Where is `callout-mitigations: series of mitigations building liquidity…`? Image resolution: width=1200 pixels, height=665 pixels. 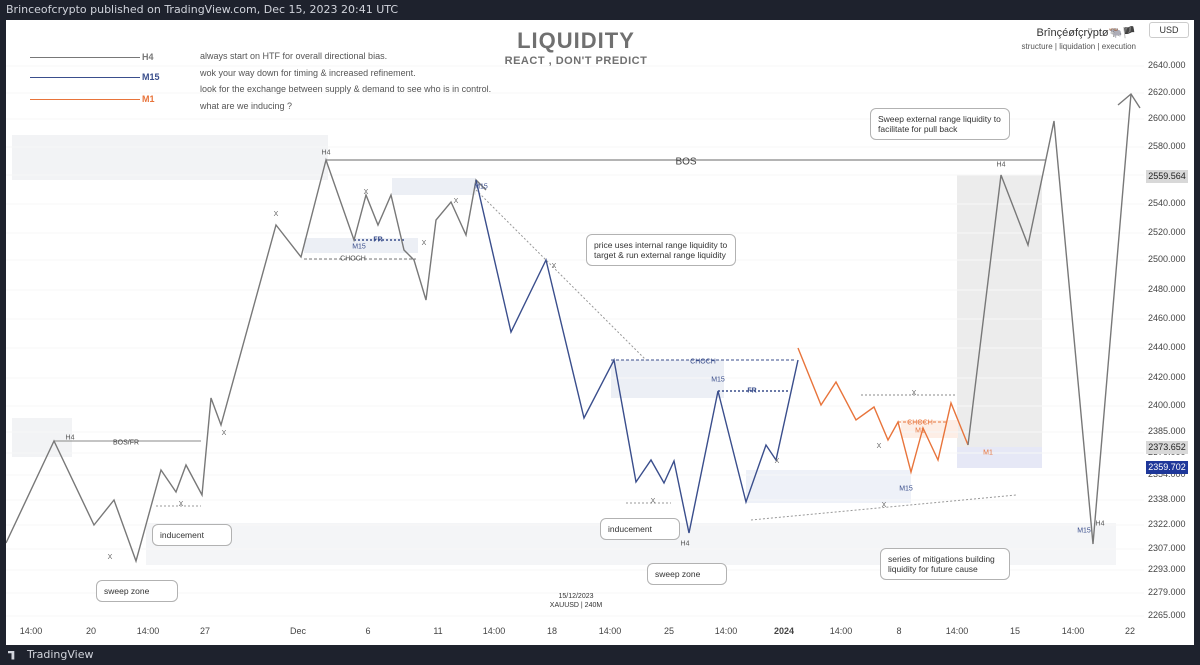 callout-mitigations: series of mitigations building liquidity… is located at coordinates (945, 564).